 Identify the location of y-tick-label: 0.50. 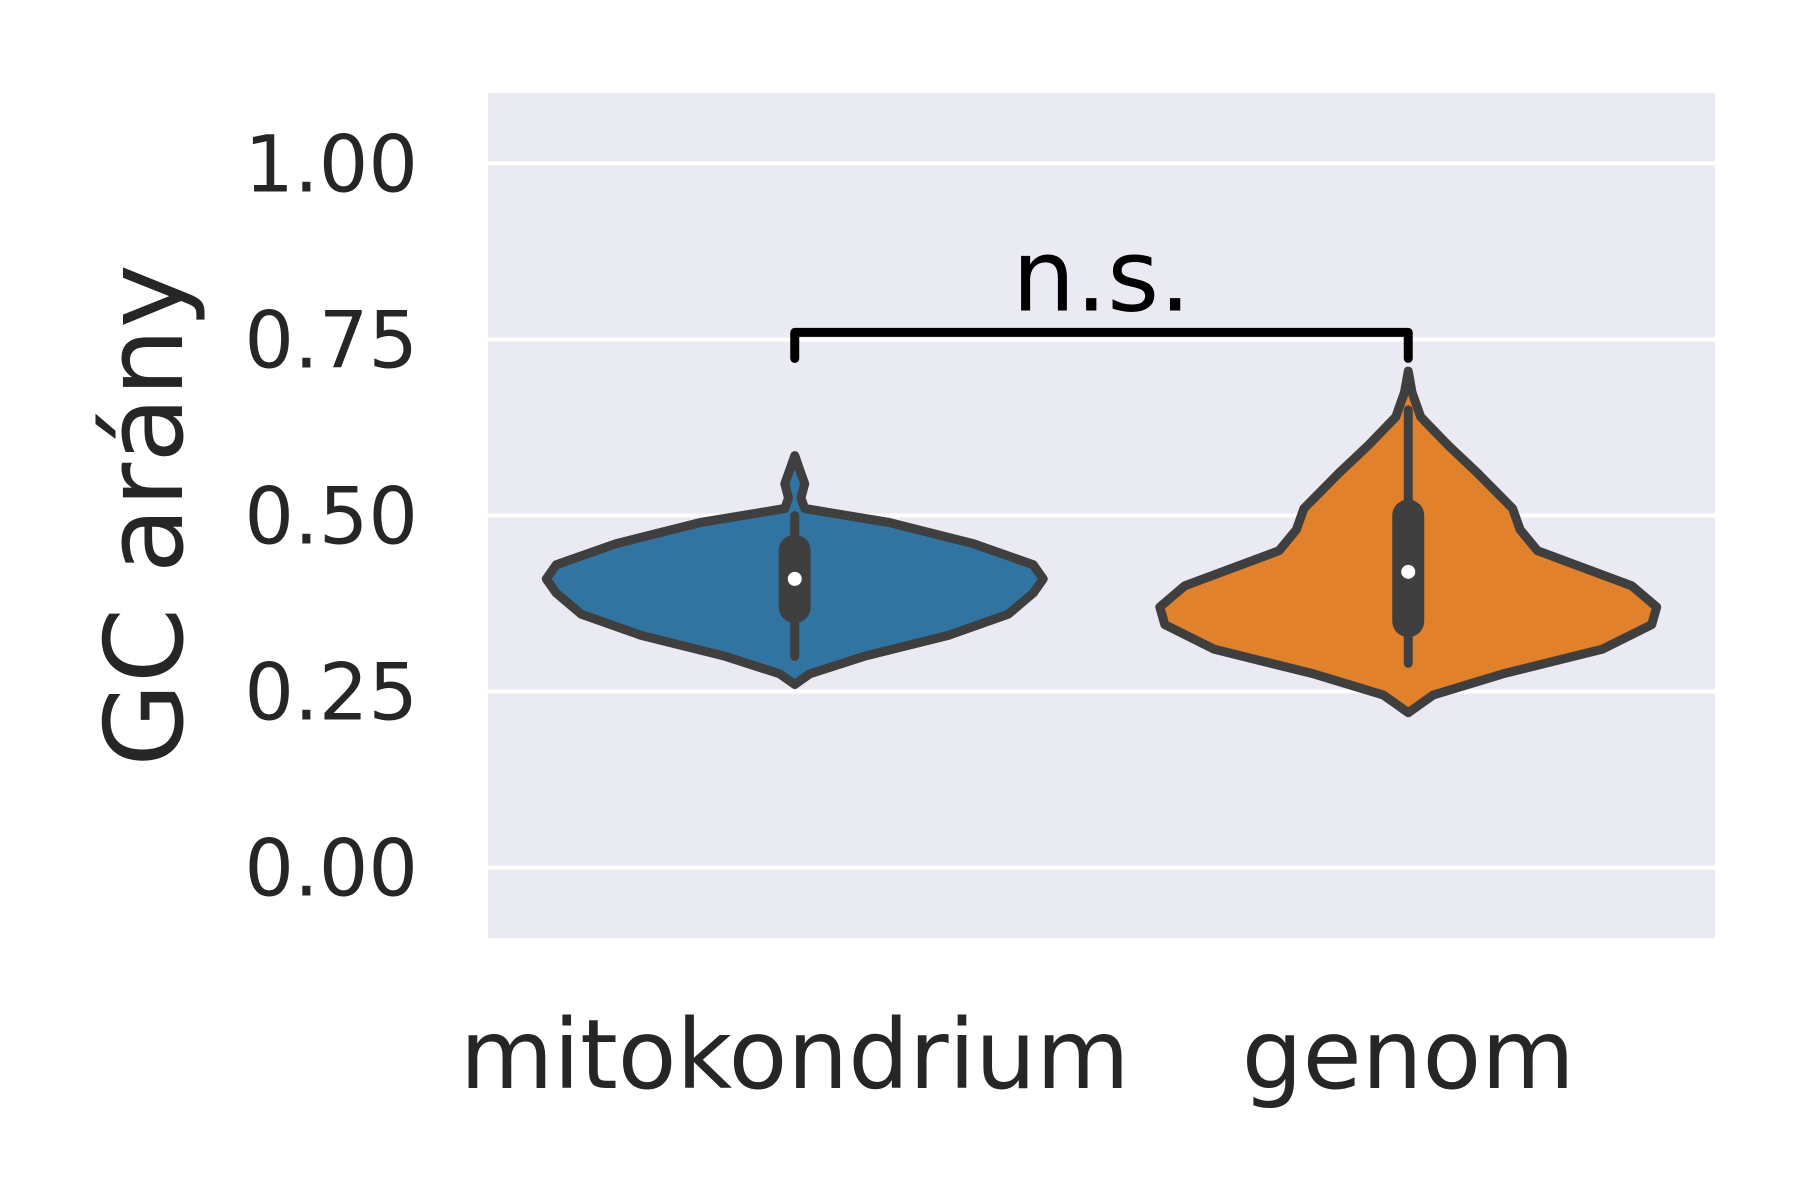
(331, 518).